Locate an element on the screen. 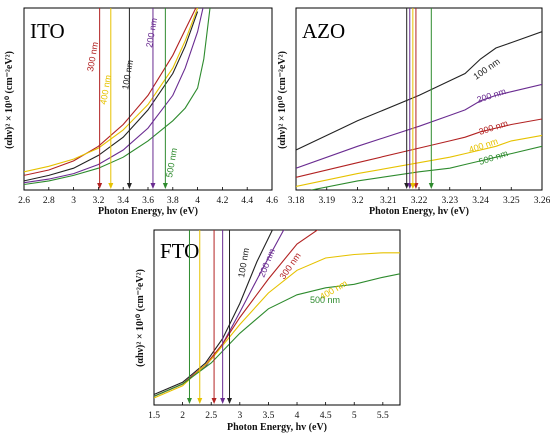 The width and height of the screenshot is (550, 446). x-tick-label: 4.4 is located at coordinates (247, 201).